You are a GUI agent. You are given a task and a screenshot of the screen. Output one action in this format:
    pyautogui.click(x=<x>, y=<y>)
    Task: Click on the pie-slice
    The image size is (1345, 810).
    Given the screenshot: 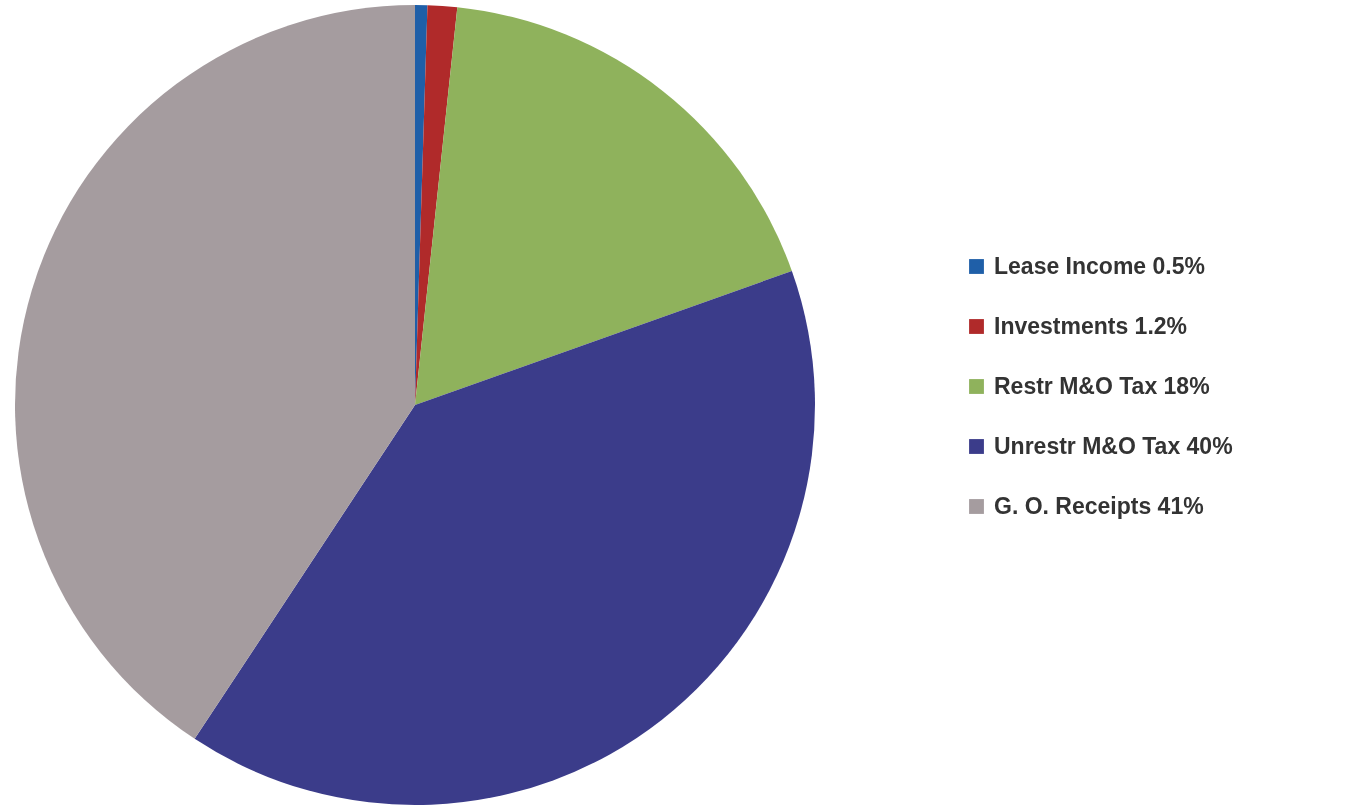 What is the action you would take?
    pyautogui.click(x=603, y=206)
    